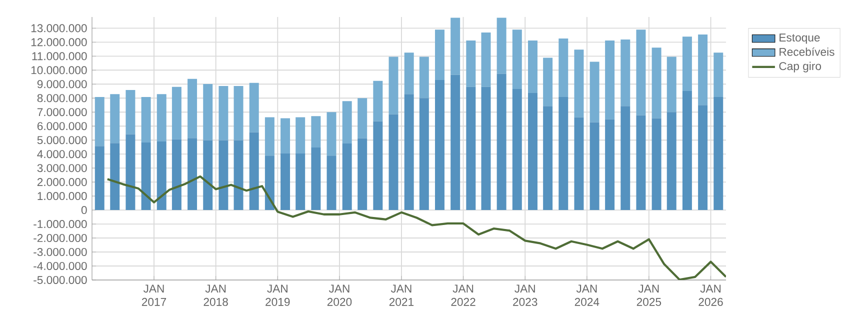 This screenshot has width=851, height=313. Describe the element at coordinates (62, 196) in the screenshot. I see `y-tick-label: 1.000.000` at that location.